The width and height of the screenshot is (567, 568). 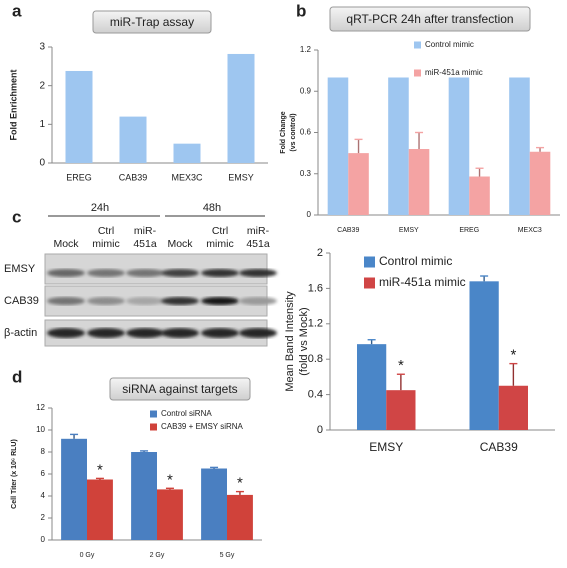 I want to click on x-tick-label: 2 Gy, so click(x=157, y=555).